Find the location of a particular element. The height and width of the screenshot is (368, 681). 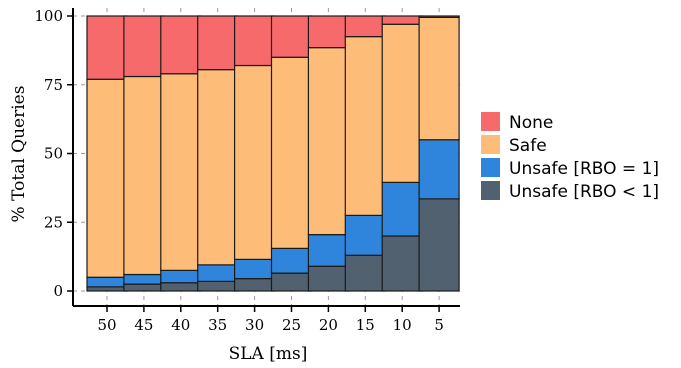

x-tick-label: 35 is located at coordinates (217, 325).